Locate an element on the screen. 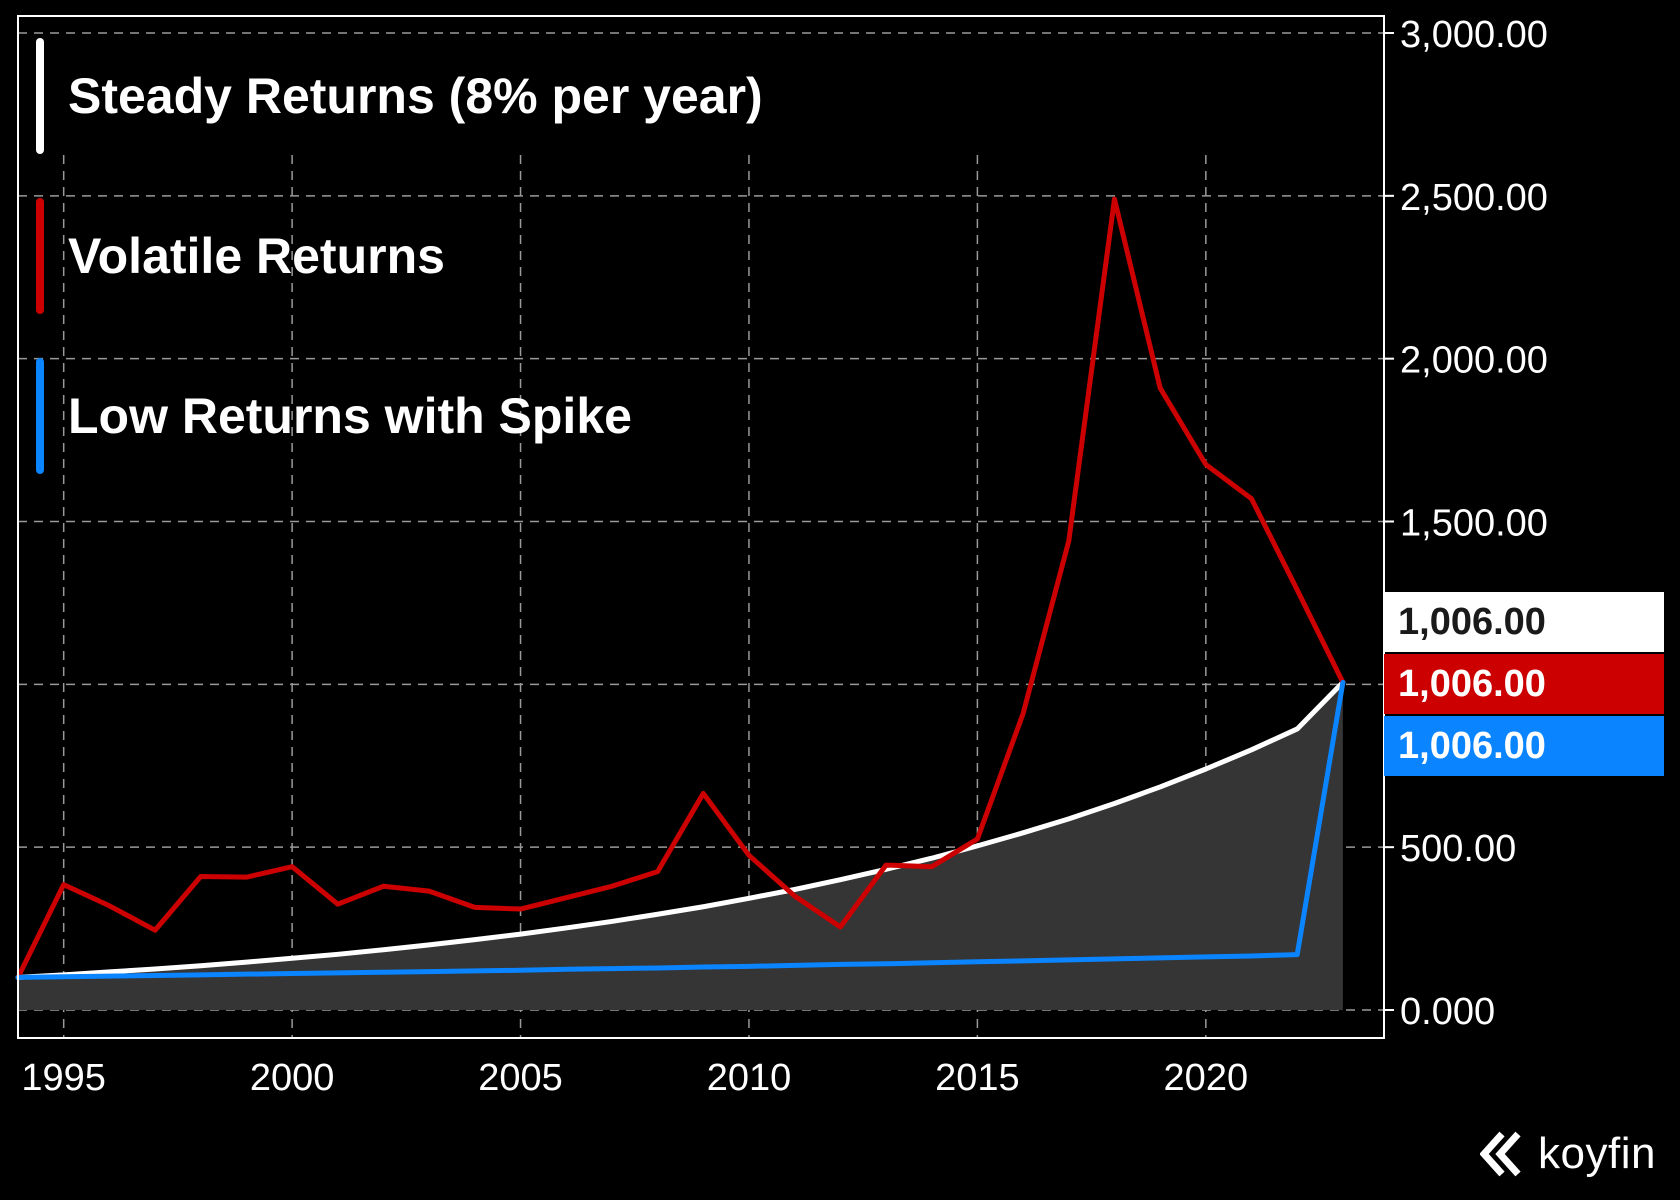 This screenshot has height=1200, width=1680. y-tick-label: 3,000.00 is located at coordinates (1474, 35).